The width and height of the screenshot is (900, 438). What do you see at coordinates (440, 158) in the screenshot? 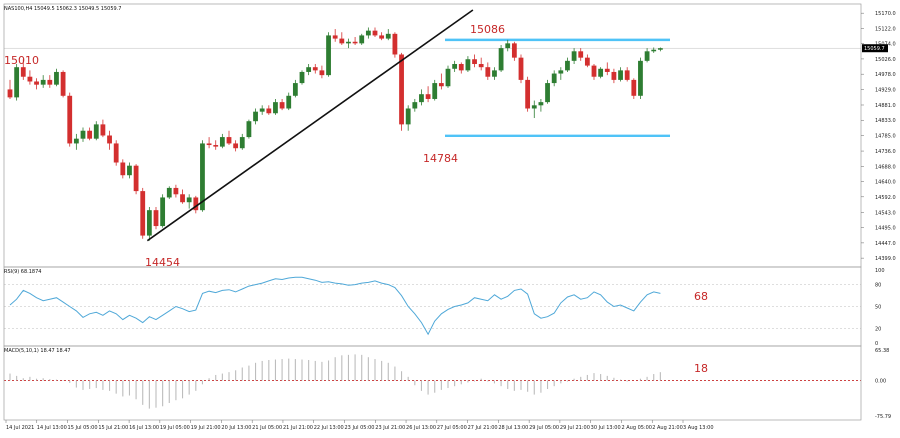
I see `annotation-range-bottom: 14784` at bounding box center [440, 158].